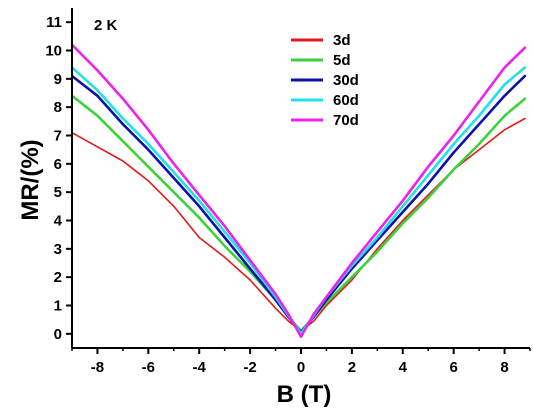 The image size is (533, 412). What do you see at coordinates (403, 367) in the screenshot?
I see `x-tick-label: 4` at bounding box center [403, 367].